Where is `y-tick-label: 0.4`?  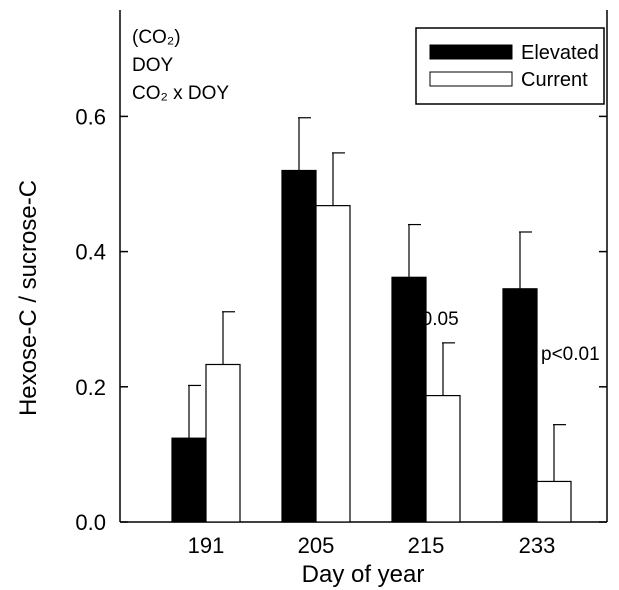
y-tick-label: 0.4 is located at coordinates (90, 252).